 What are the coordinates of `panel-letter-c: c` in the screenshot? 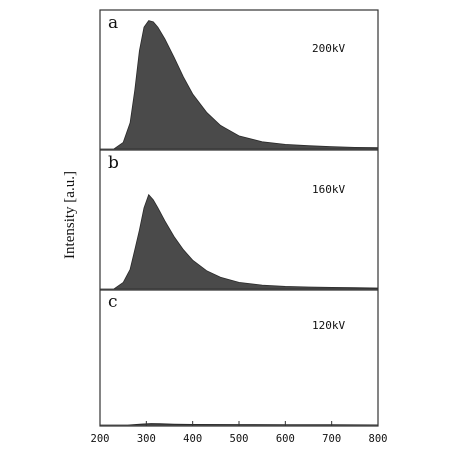 It's located at (113, 302).